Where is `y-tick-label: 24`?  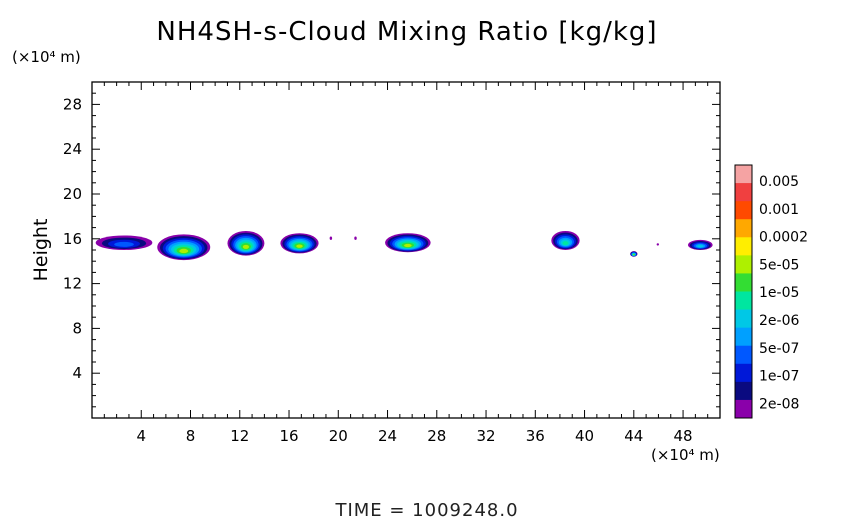
y-tick-label: 24 is located at coordinates (72, 149).